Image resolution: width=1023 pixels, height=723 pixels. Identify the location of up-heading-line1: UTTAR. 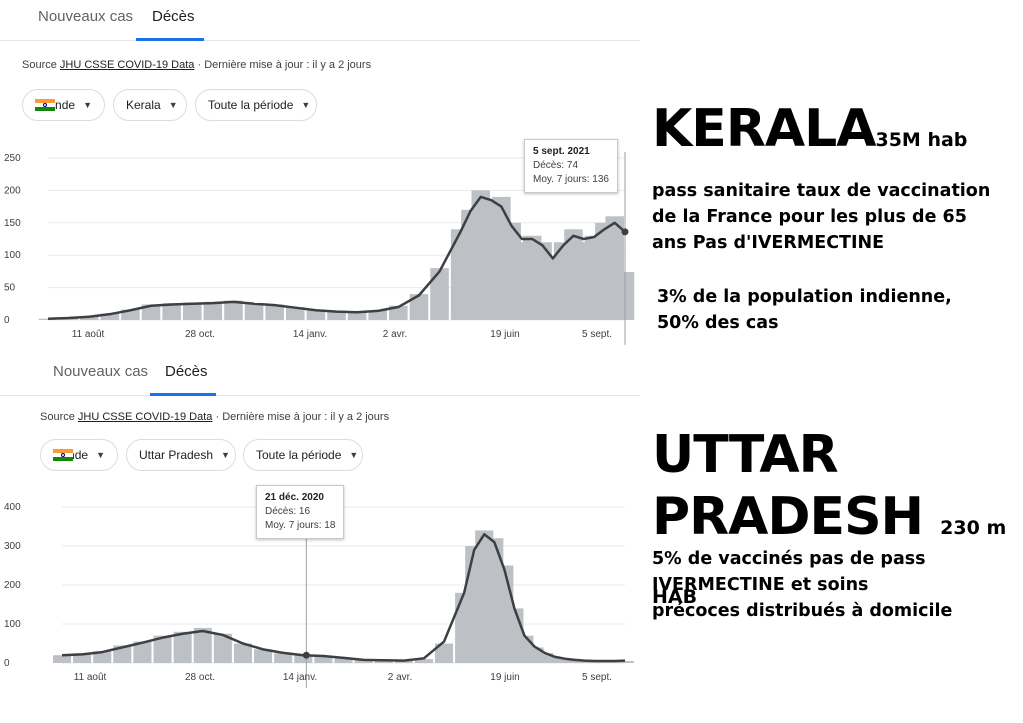
(745, 455).